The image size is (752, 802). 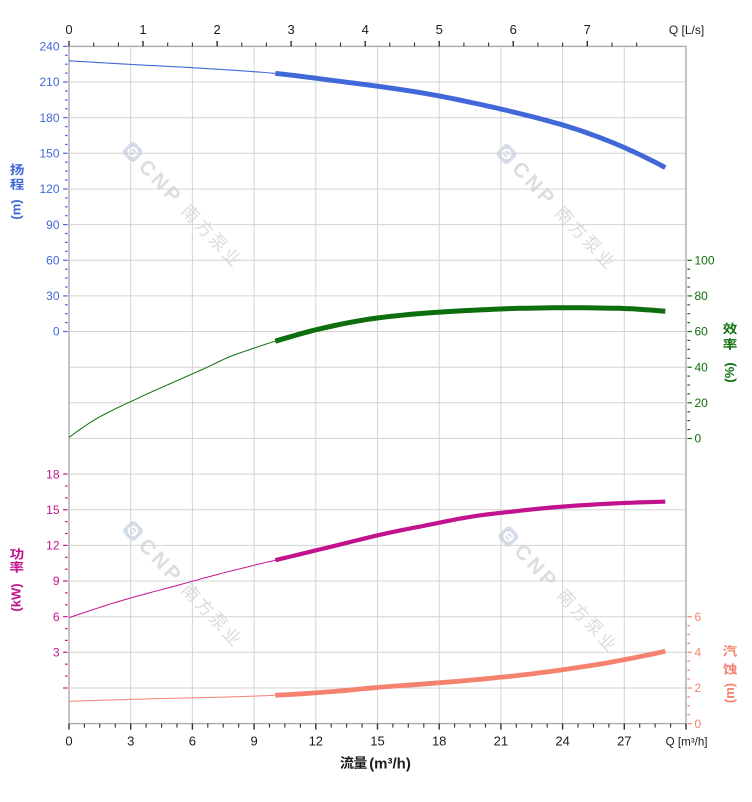 I want to click on svg-text: 24, so click(x=562, y=741).